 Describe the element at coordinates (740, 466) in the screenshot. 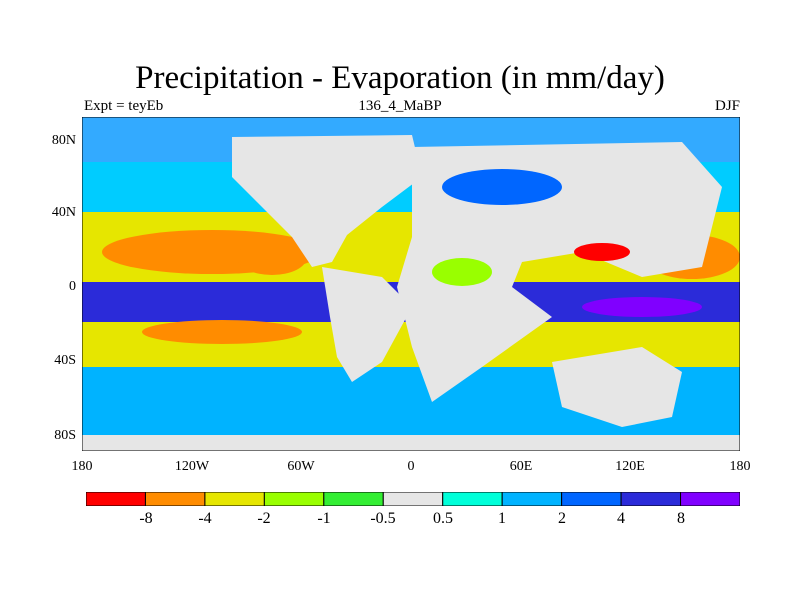

I see `x-tick-180-right: 180` at that location.